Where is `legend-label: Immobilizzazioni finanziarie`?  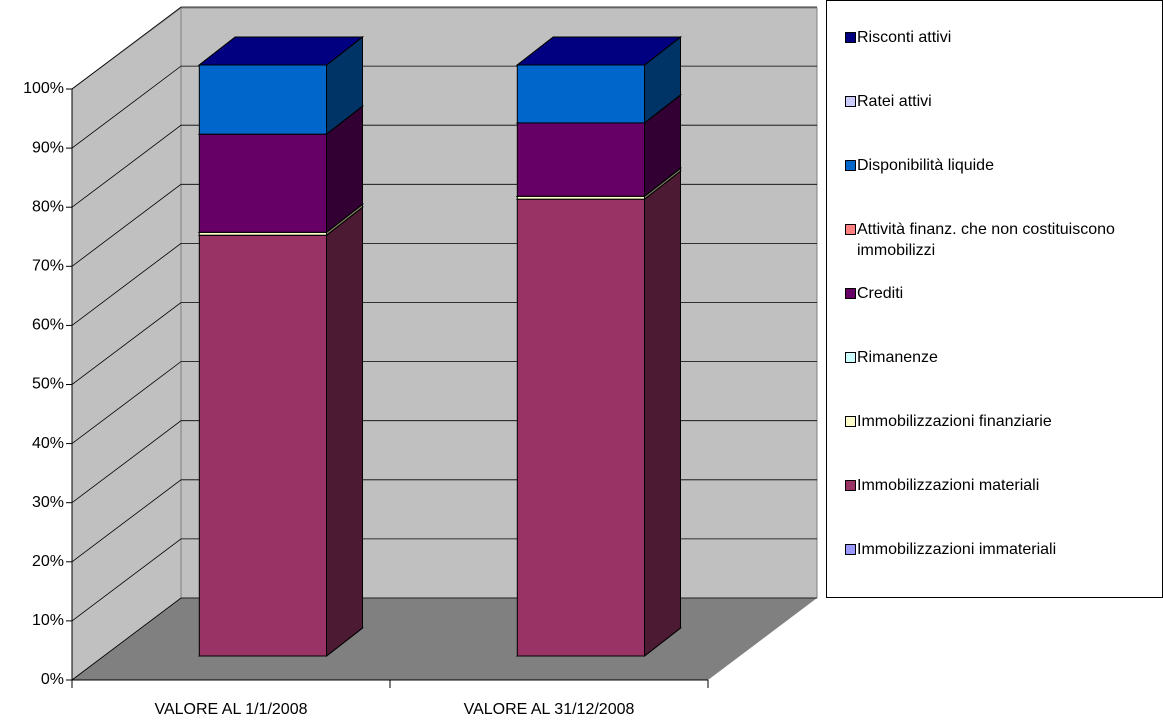 legend-label: Immobilizzazioni finanziarie is located at coordinates (954, 421).